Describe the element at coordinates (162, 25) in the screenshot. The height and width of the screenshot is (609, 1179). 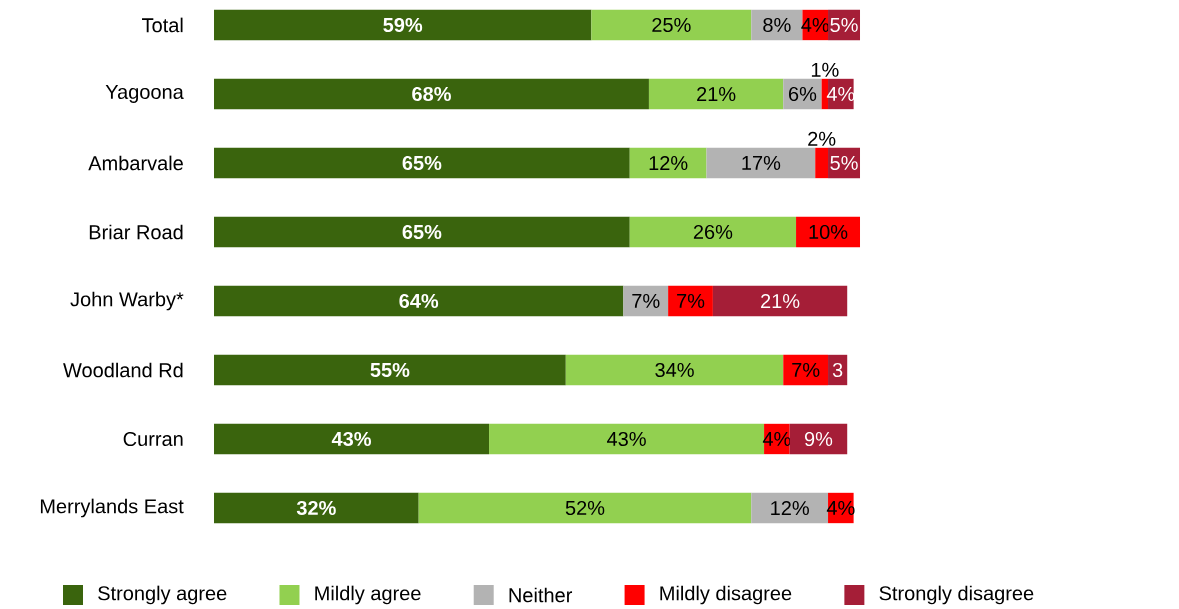
I see `y-tick-label: Total` at that location.